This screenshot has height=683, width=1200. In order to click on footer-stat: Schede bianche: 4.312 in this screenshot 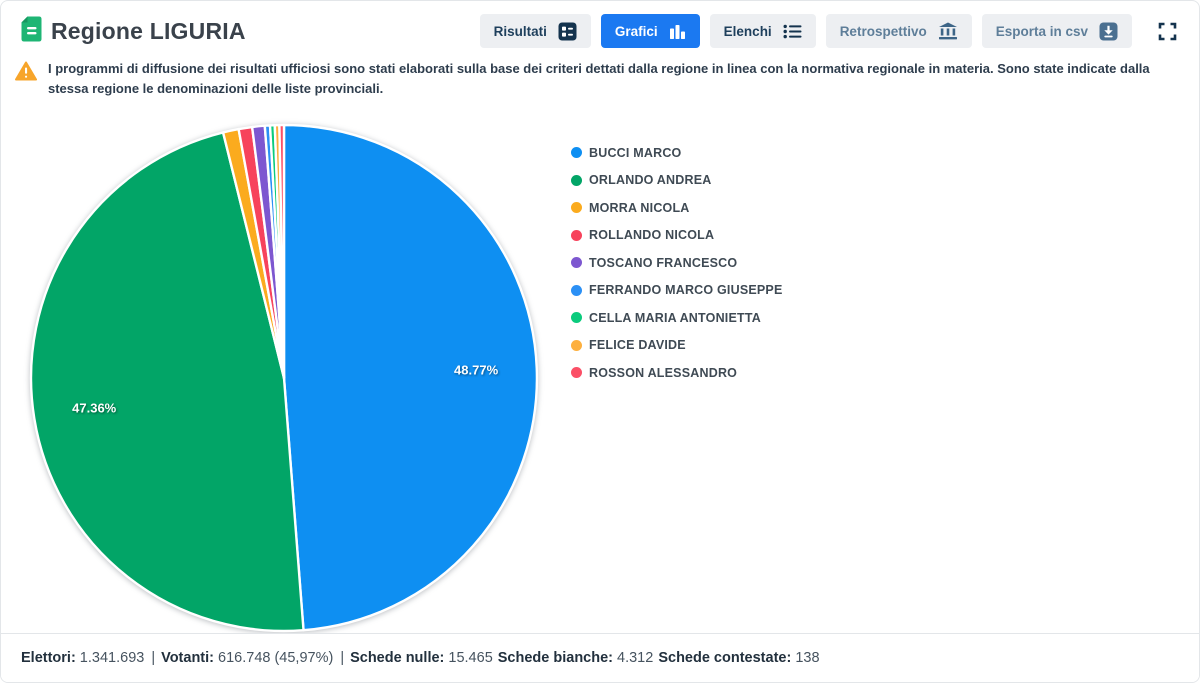, I will do `click(575, 658)`.